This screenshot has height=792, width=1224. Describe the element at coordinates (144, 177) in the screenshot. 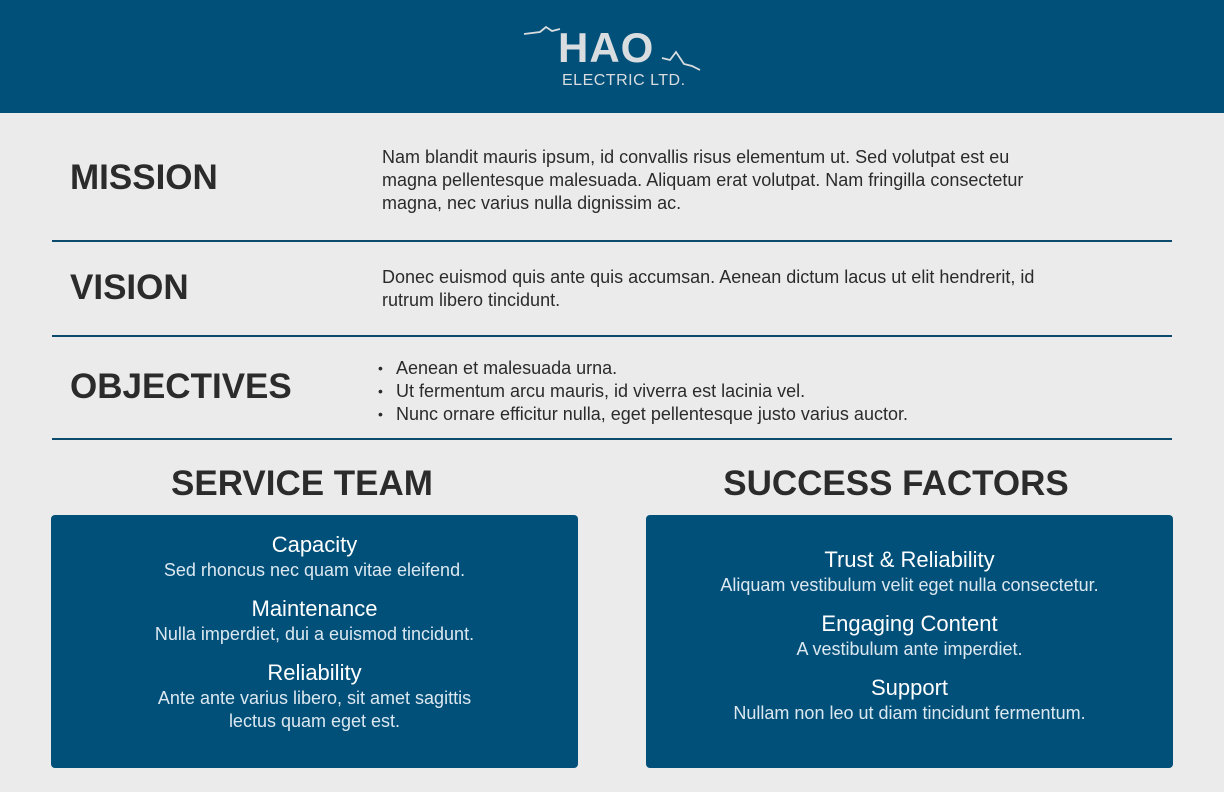

I see `mission-heading: MISSION` at that location.